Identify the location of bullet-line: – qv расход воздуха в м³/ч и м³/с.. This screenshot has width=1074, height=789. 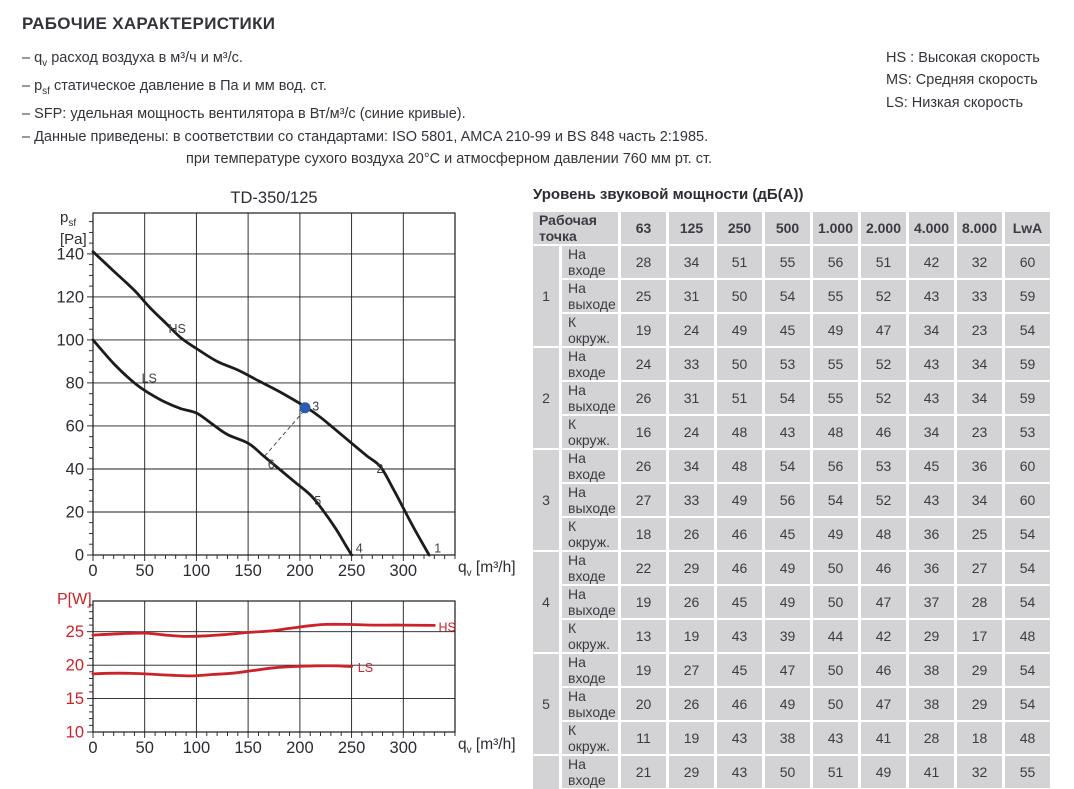
(132, 59).